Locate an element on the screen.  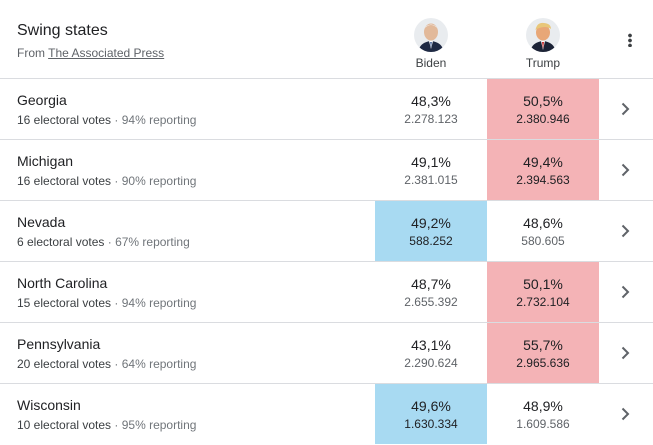
trump-result: 48,6% 580.605 is located at coordinates (543, 231).